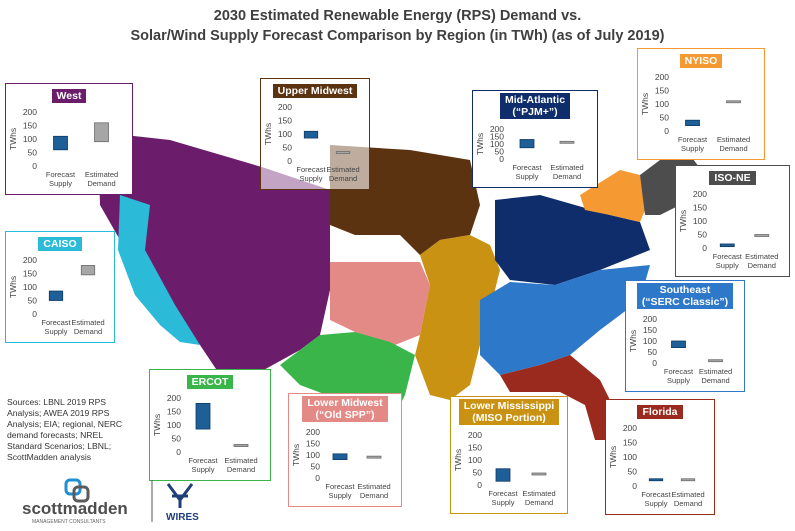  Describe the element at coordinates (660, 411) in the screenshot. I see `panel-title: Florida` at that location.